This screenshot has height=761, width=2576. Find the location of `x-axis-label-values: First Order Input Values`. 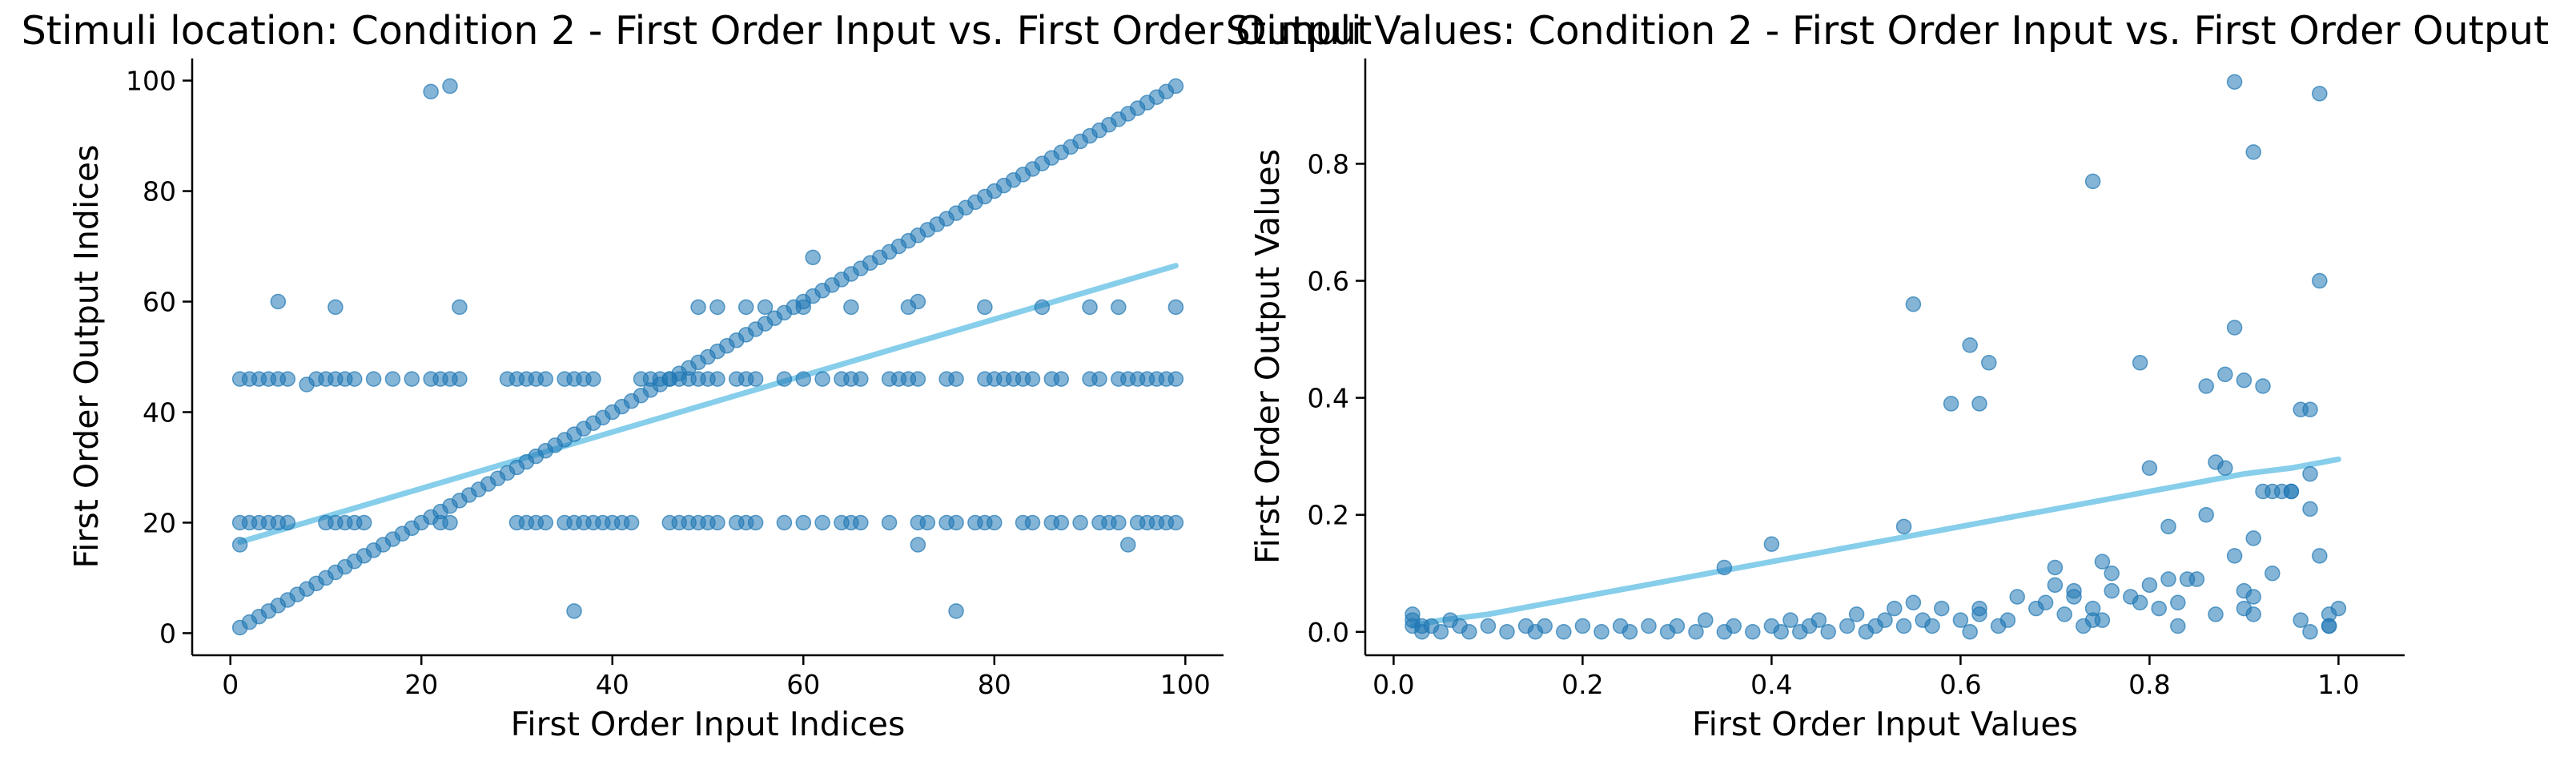

x-axis-label-values: First Order Input Values is located at coordinates (1885, 724).